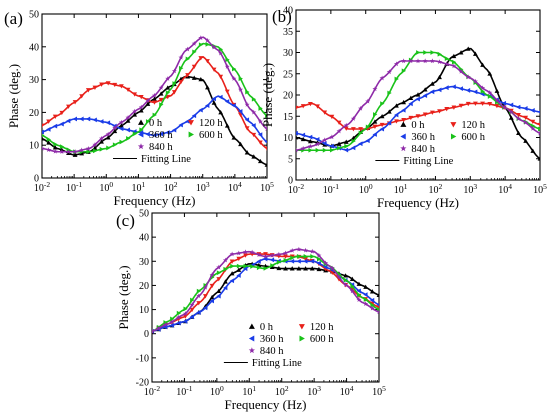  Describe the element at coordinates (403, 148) in the screenshot. I see `legend-marker` at that location.